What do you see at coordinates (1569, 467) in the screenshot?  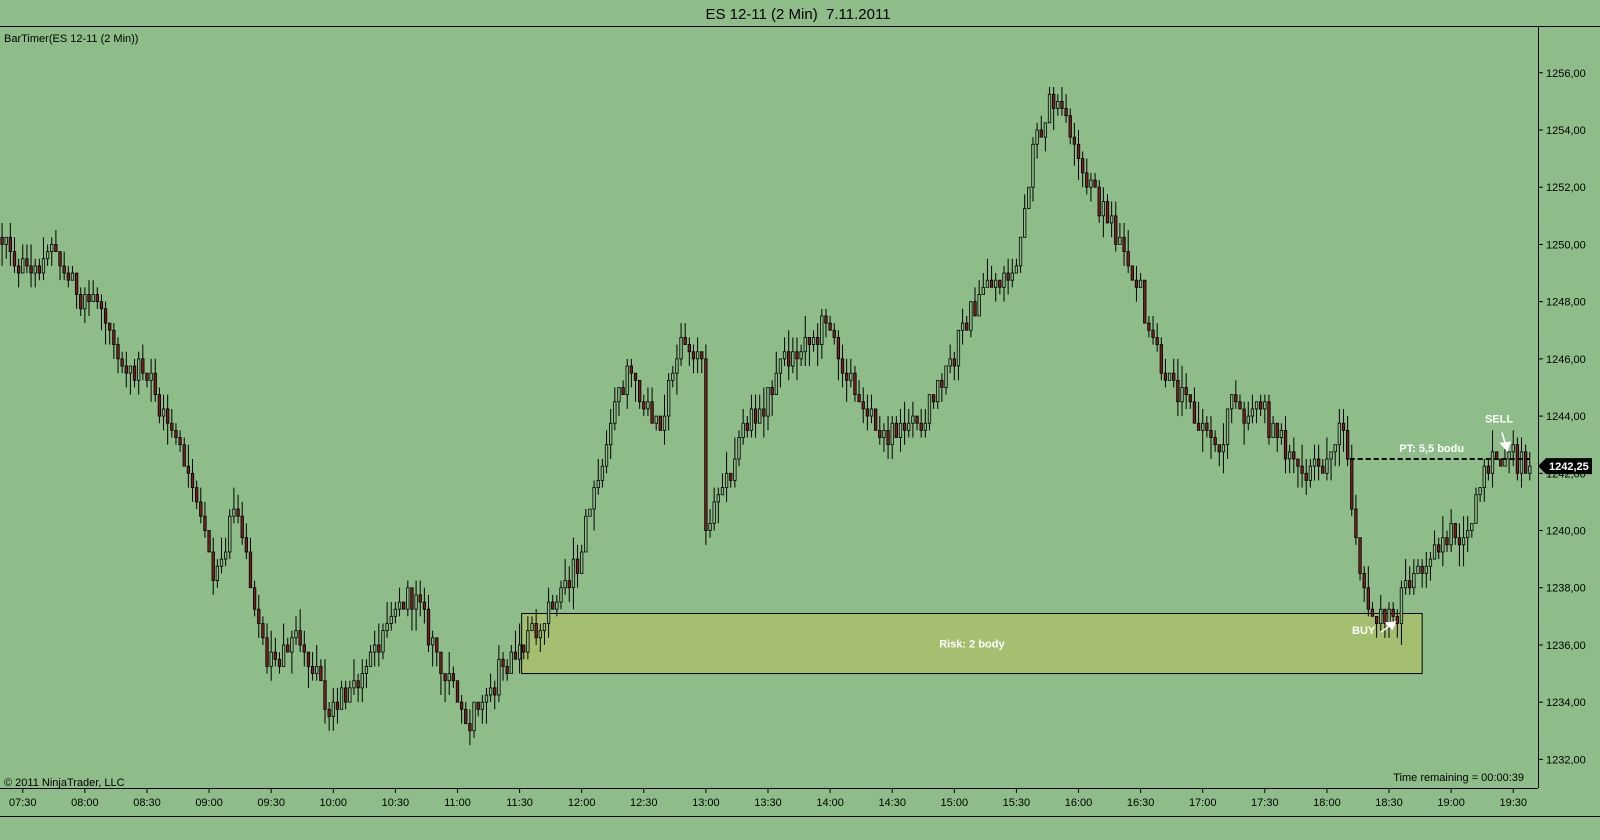 I see `last-price-text: 1242,25` at bounding box center [1569, 467].